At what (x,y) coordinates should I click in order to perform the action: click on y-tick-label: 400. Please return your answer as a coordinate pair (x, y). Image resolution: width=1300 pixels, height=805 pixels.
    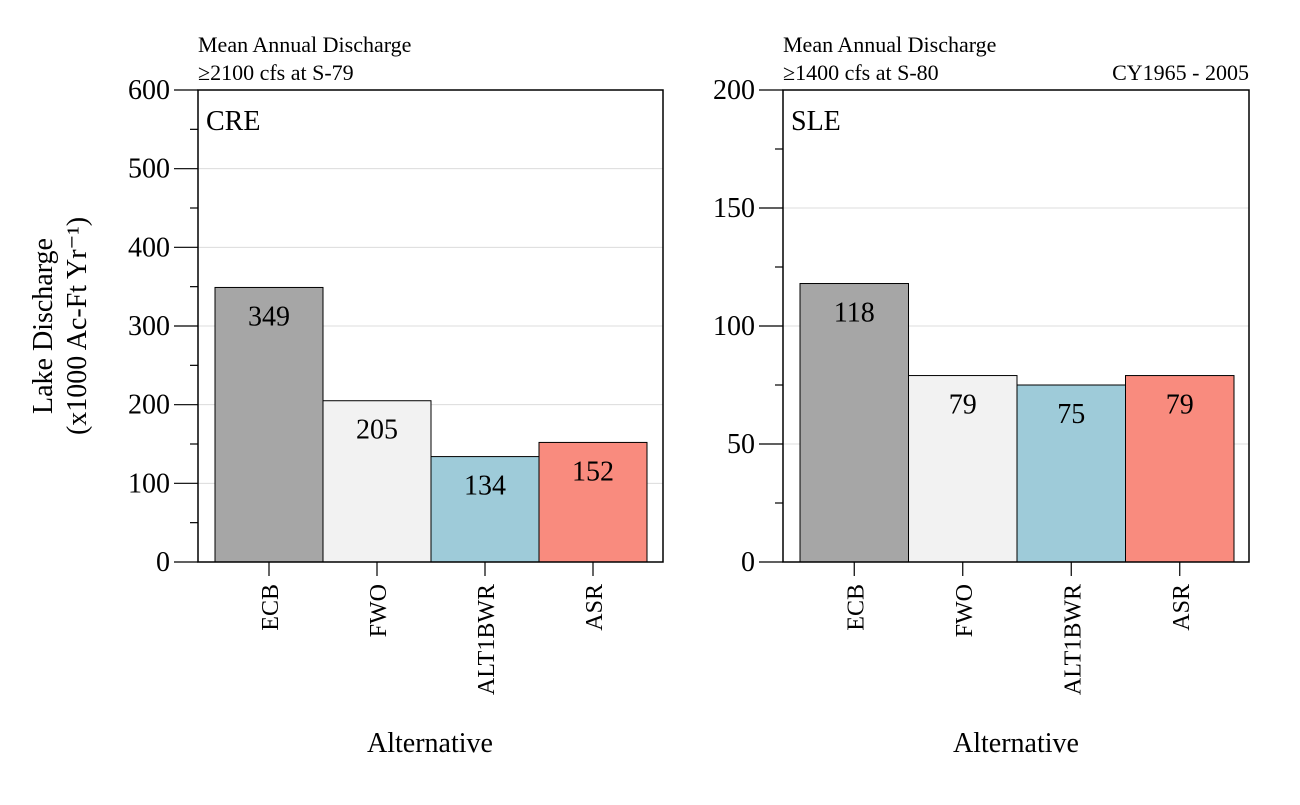
    Looking at the image, I should click on (149, 247).